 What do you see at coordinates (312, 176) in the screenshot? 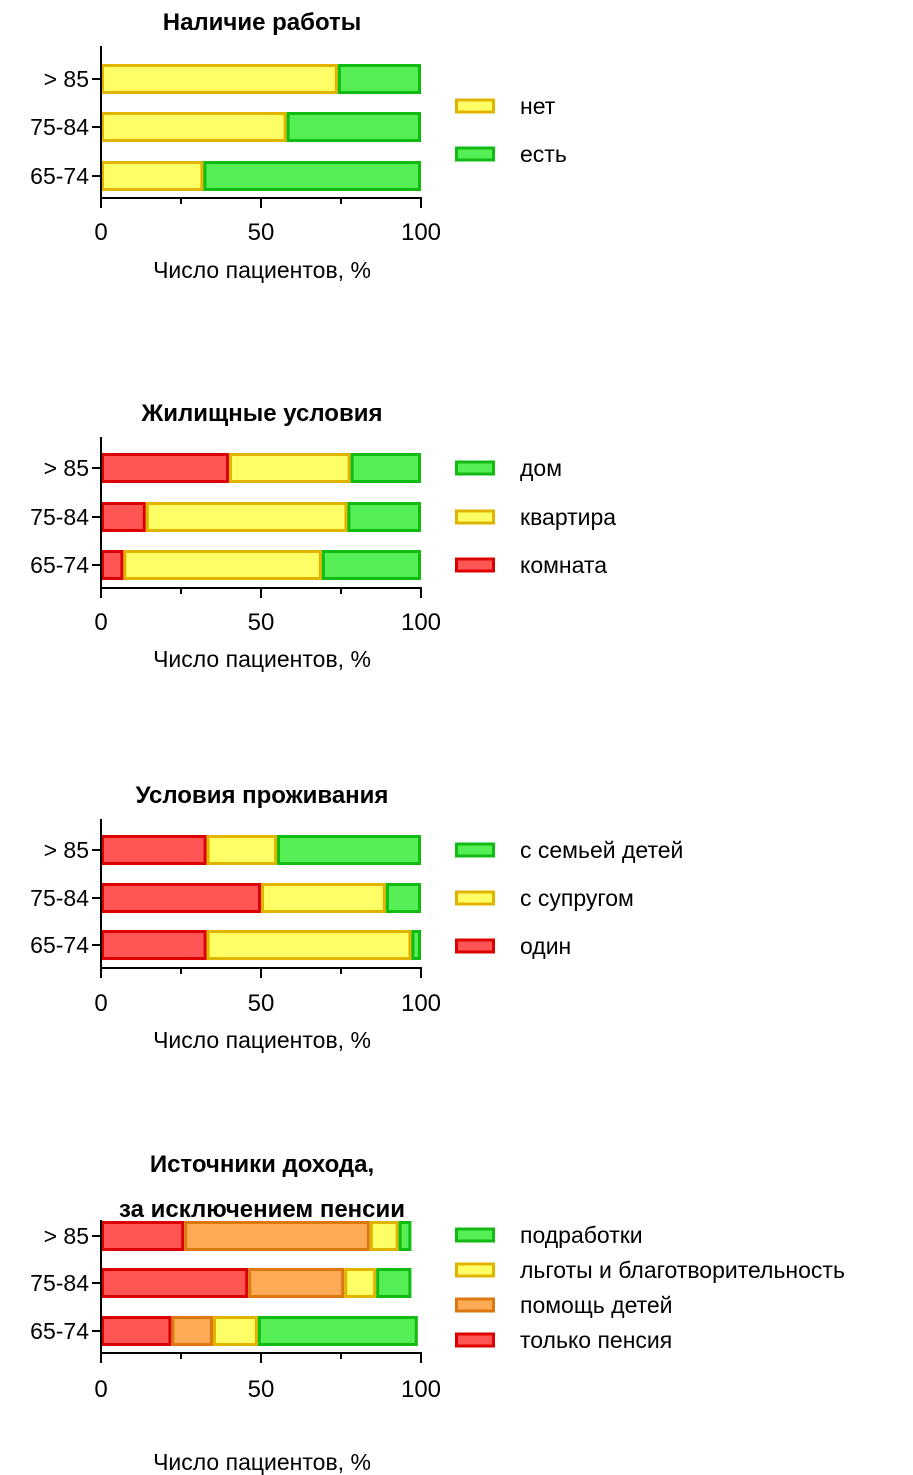
I see `bar-есть-65-74` at bounding box center [312, 176].